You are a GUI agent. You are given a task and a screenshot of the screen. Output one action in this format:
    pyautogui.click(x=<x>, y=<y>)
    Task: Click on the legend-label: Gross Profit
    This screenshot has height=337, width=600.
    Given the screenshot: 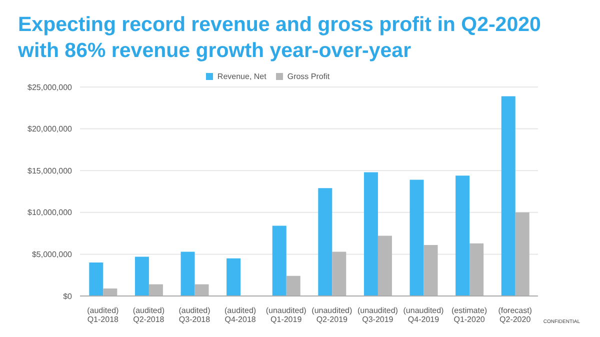 What is the action you would take?
    pyautogui.click(x=308, y=76)
    